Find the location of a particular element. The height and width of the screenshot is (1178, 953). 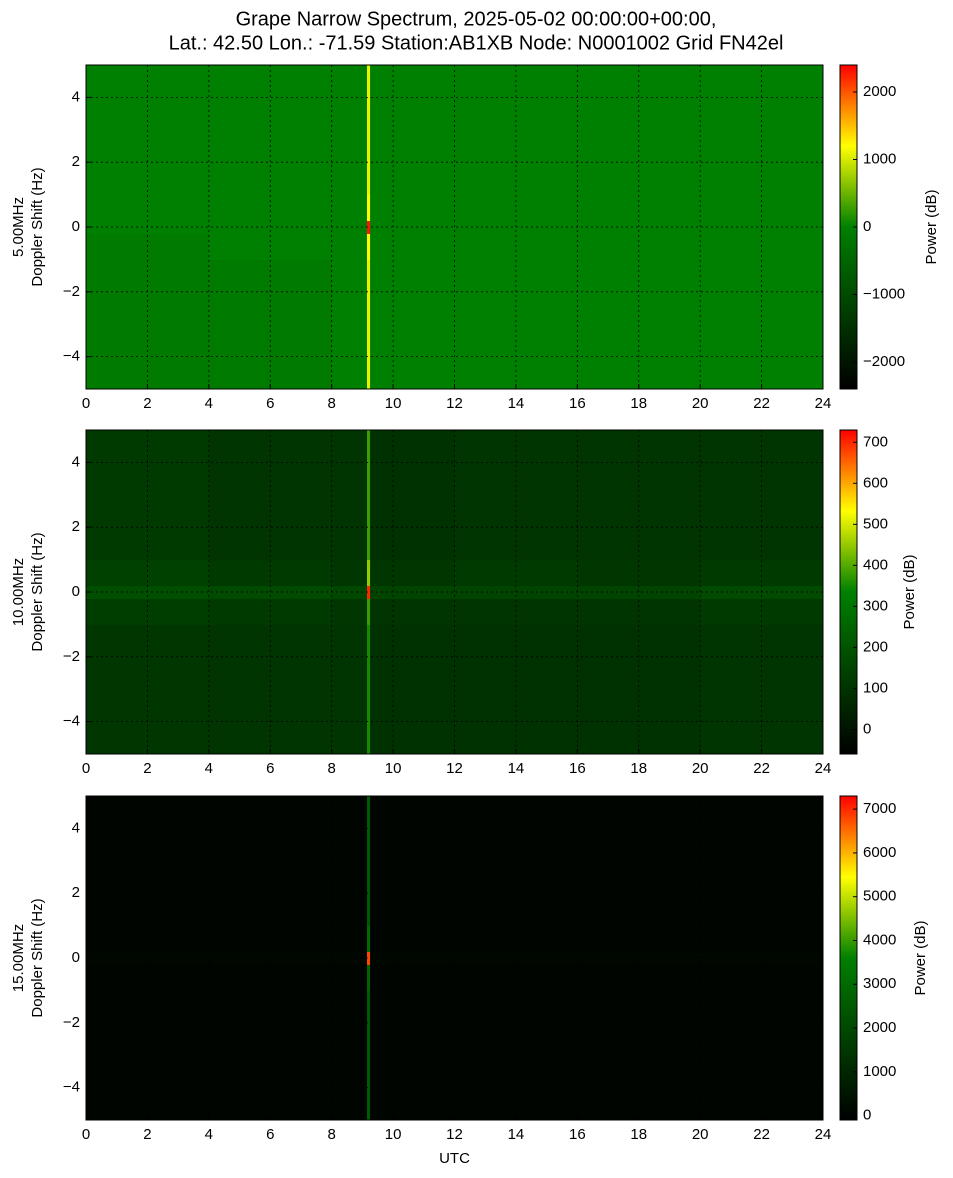

colorbar-tick-label: 6000 is located at coordinates (879, 852).